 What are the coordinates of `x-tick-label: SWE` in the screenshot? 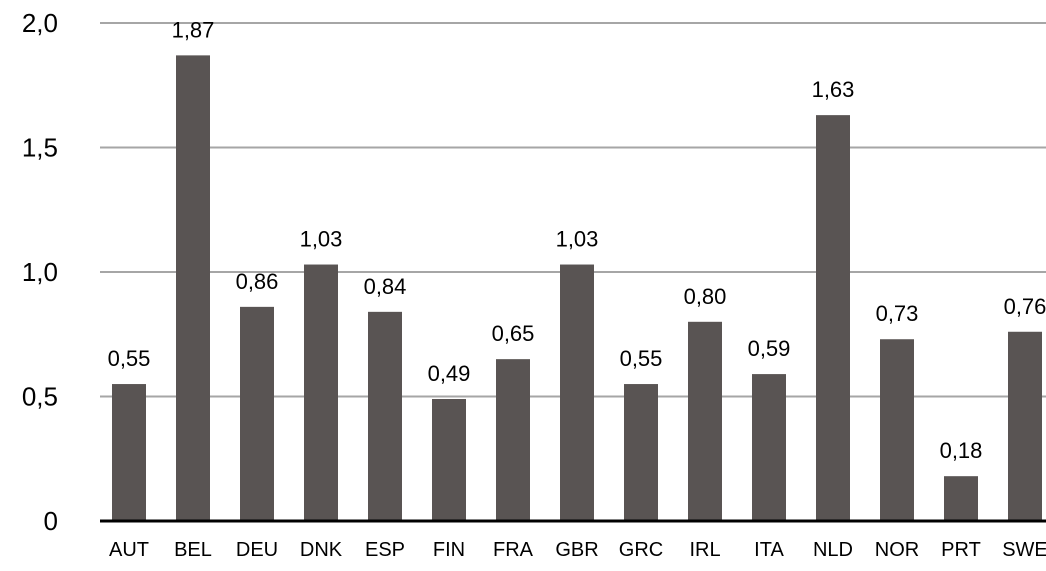 It's located at (1024, 550).